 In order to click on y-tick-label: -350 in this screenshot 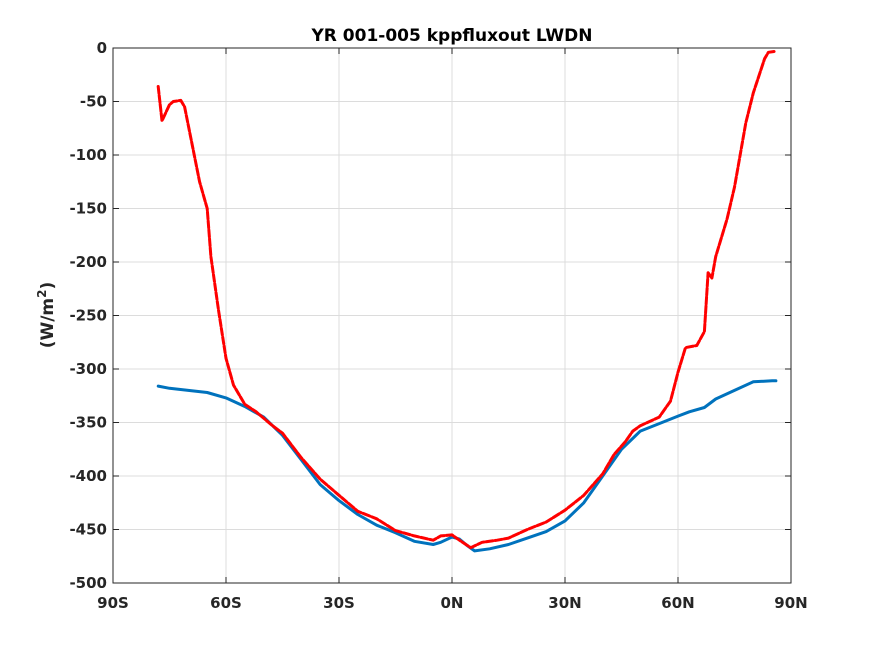, I will do `click(88, 423)`.